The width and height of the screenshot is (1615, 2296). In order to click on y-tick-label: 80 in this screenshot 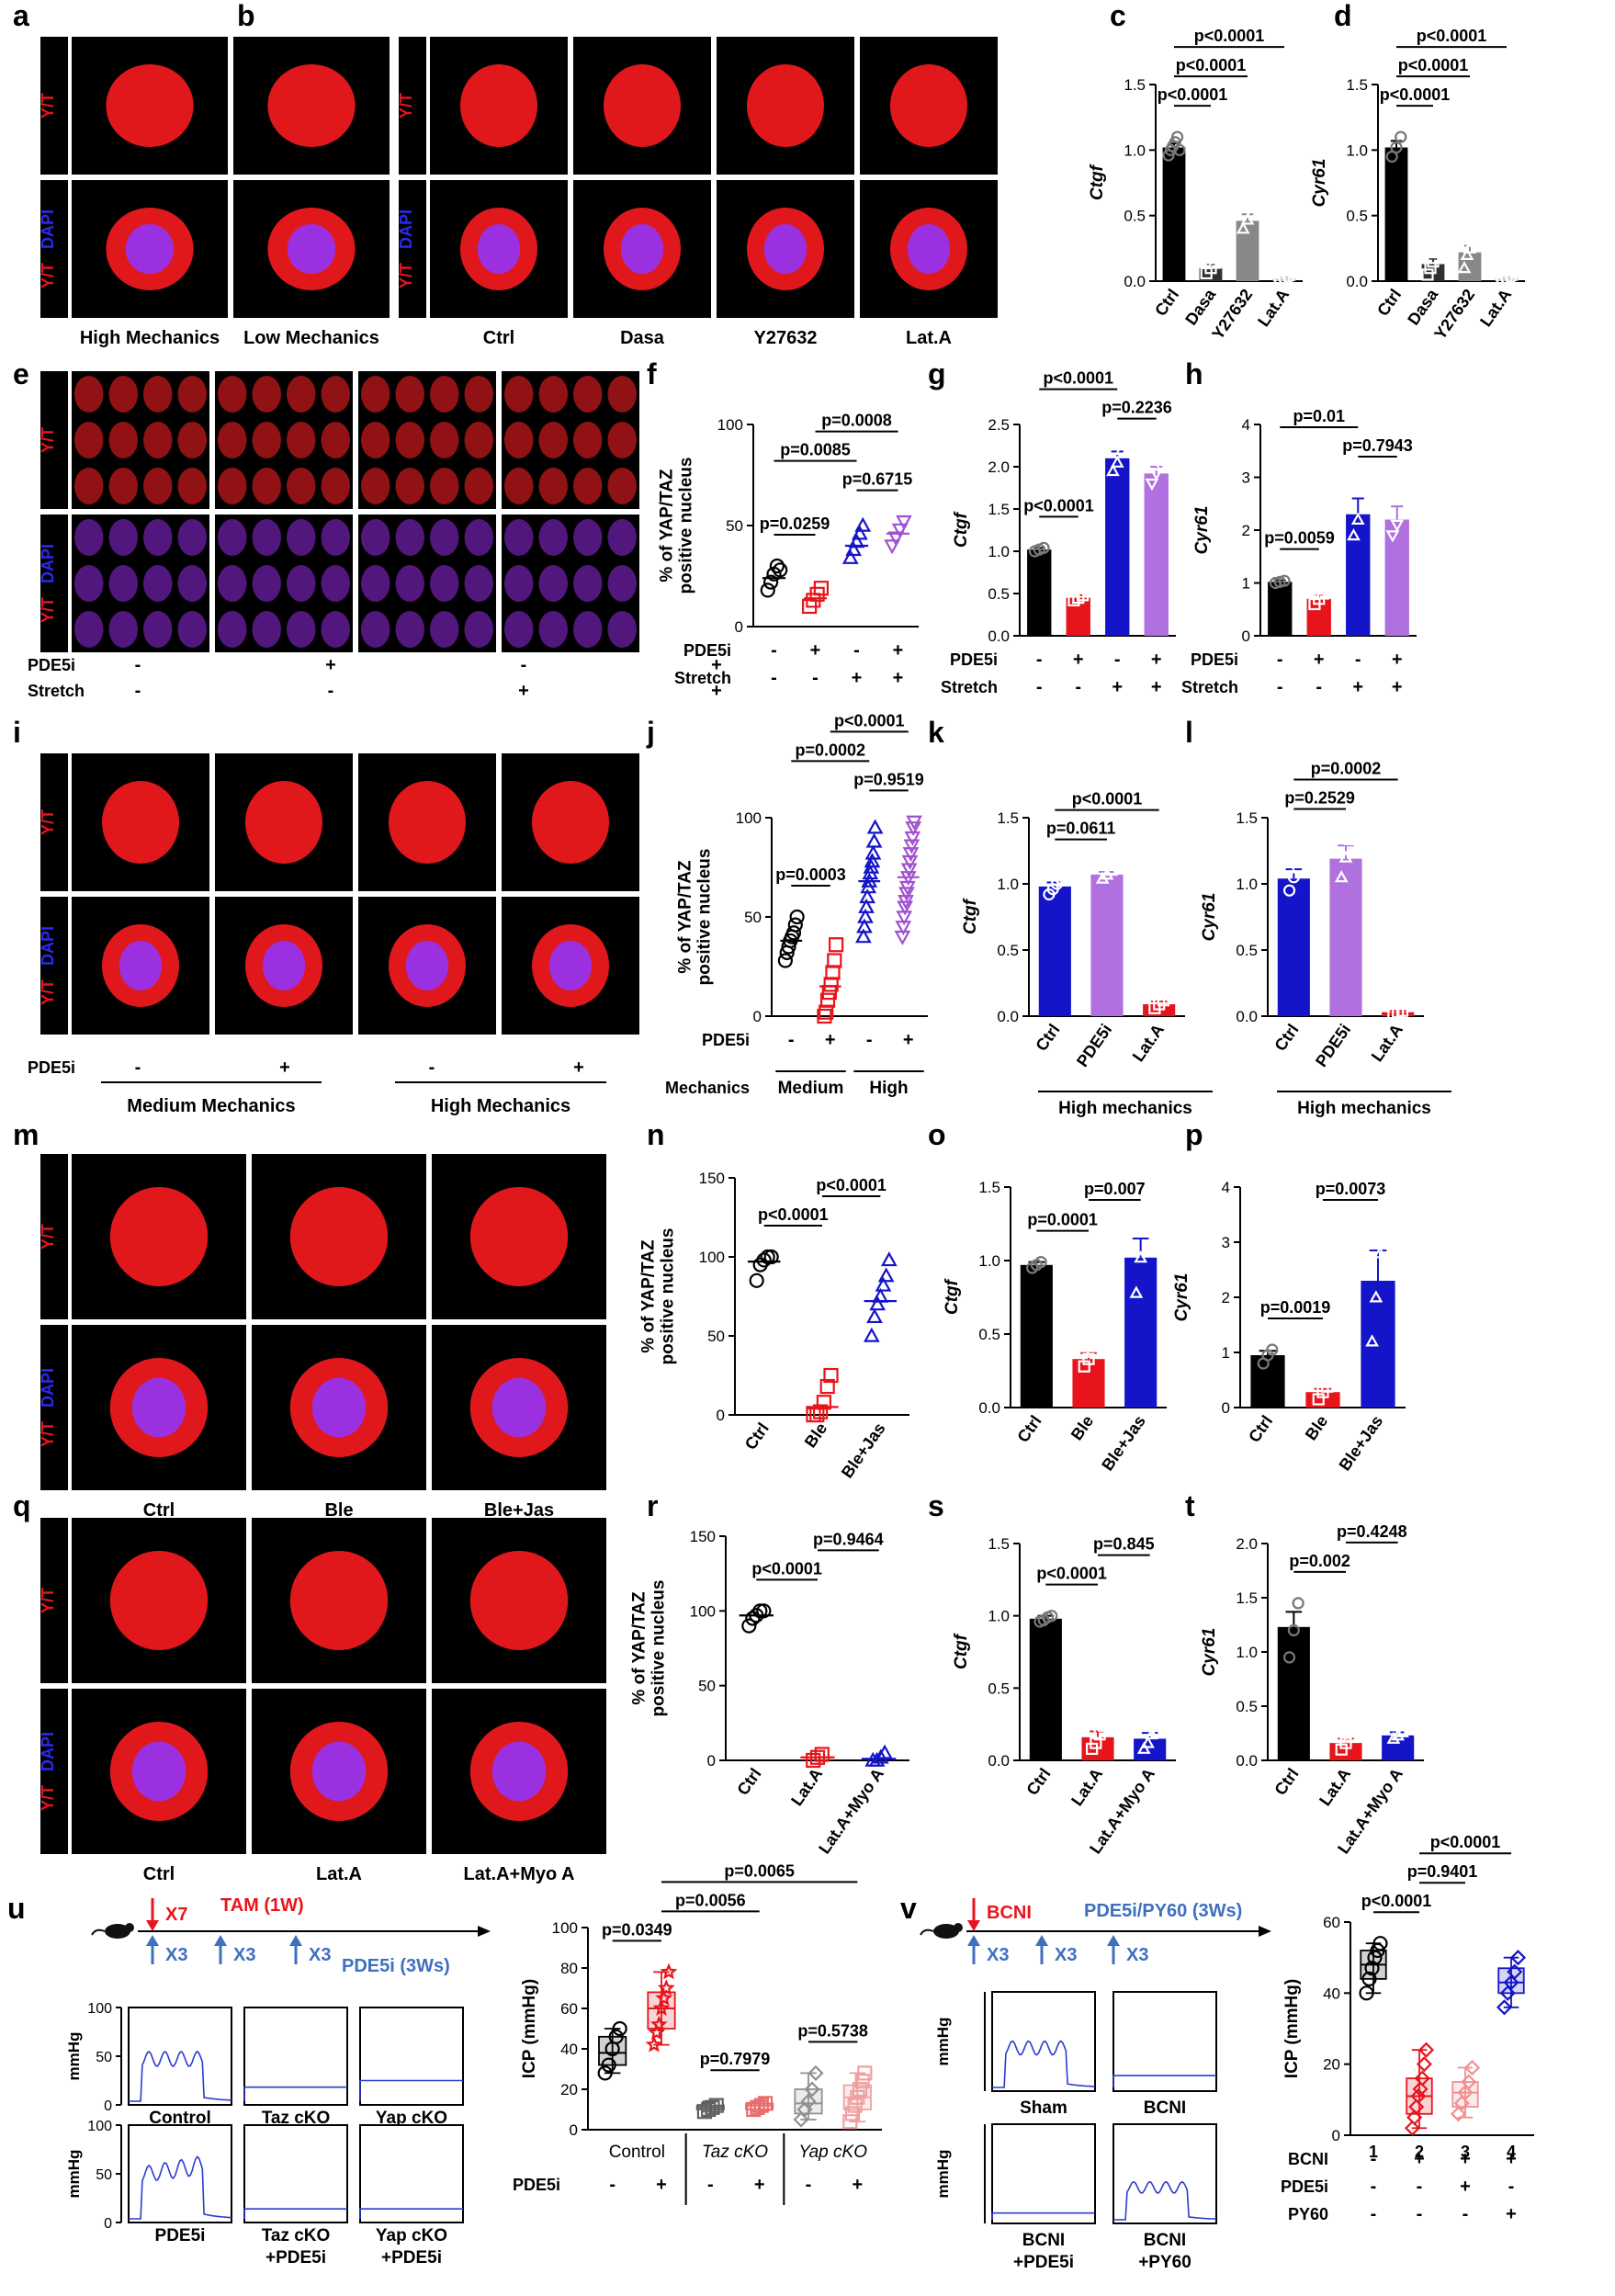, I will do `click(569, 1968)`.